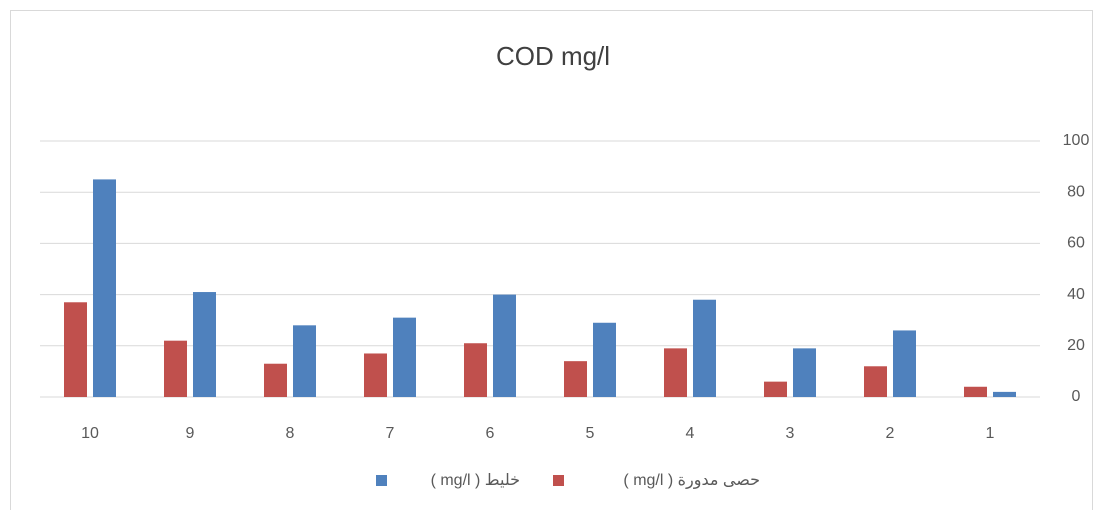 The width and height of the screenshot is (1103, 510). Describe the element at coordinates (1076, 243) in the screenshot. I see `y-tick-label: 60` at that location.